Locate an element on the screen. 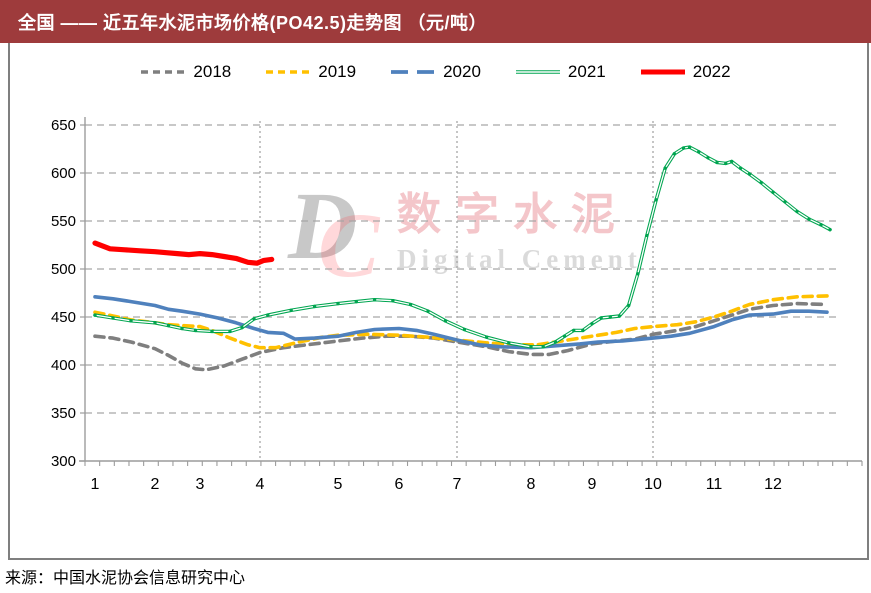  svg-text: 3 is located at coordinates (200, 484).